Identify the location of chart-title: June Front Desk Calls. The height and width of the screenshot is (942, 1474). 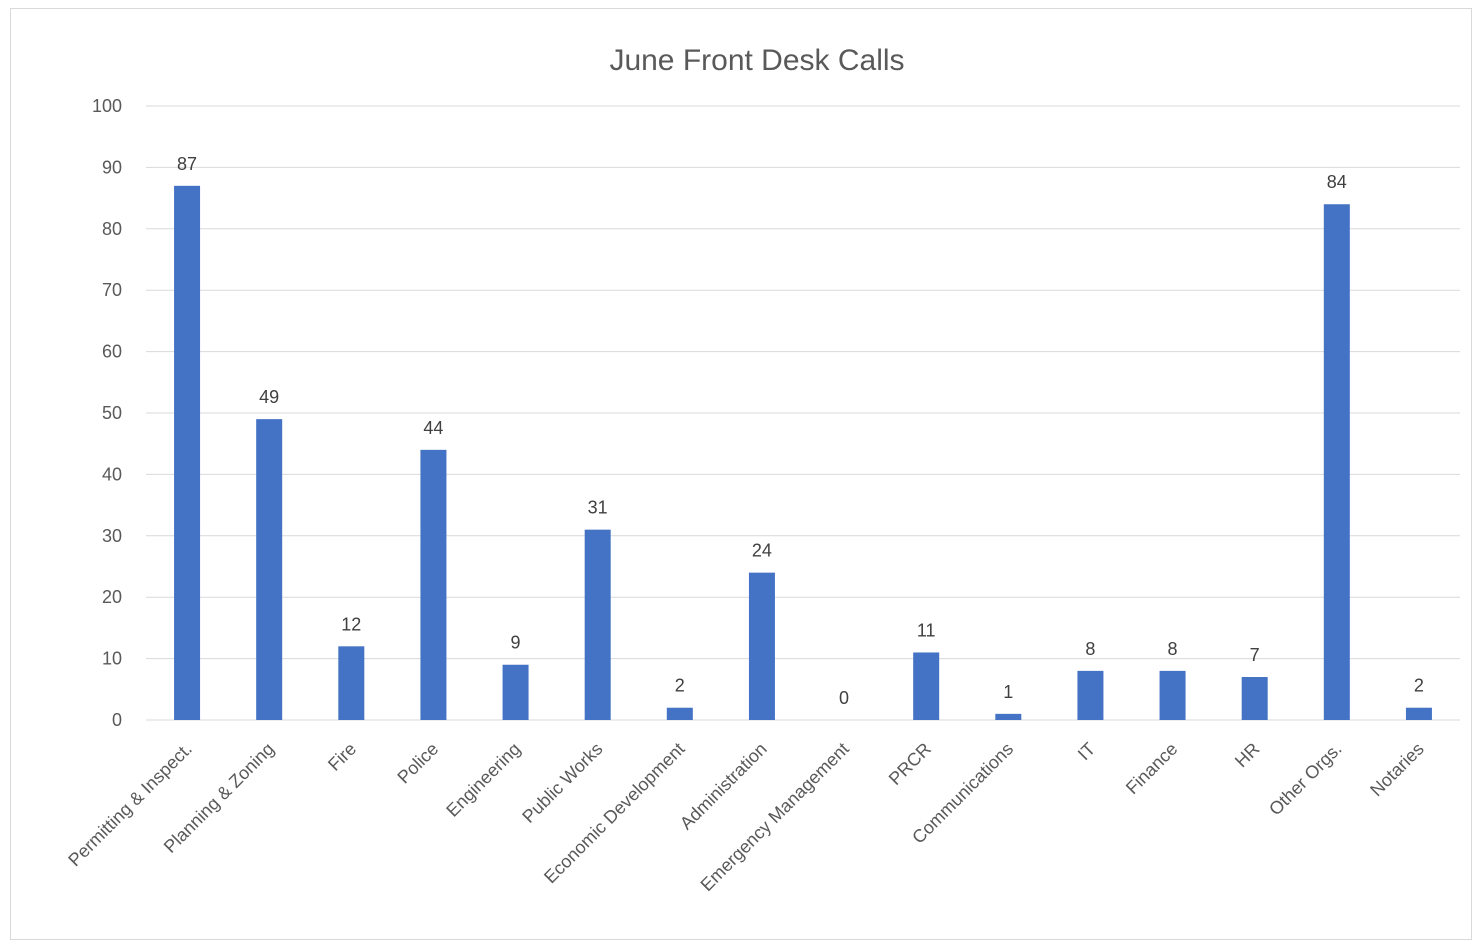
(756, 60).